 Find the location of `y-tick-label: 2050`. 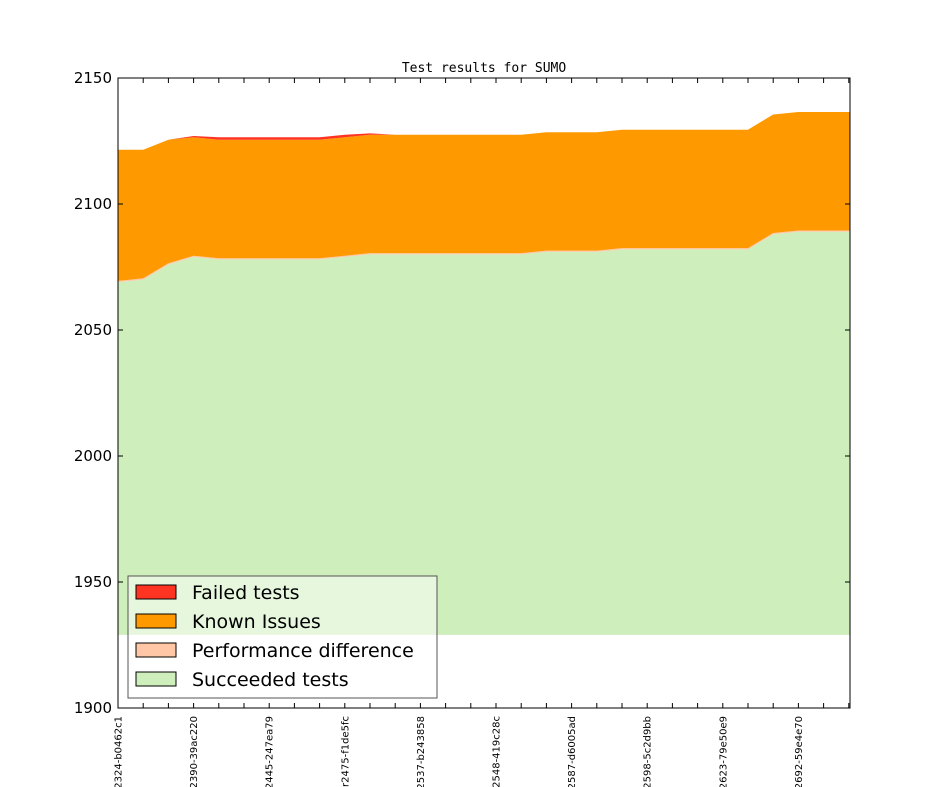

y-tick-label: 2050 is located at coordinates (93, 330).